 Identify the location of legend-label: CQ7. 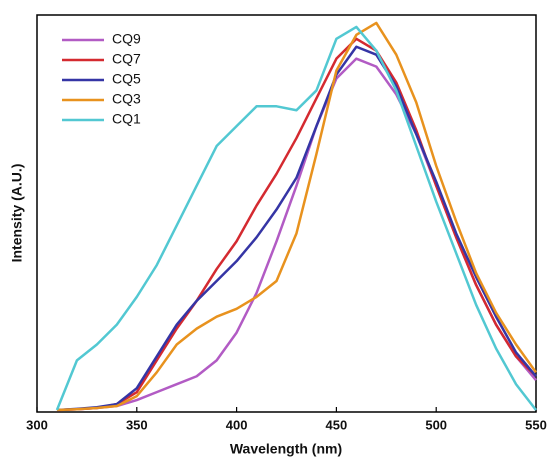
(126, 59).